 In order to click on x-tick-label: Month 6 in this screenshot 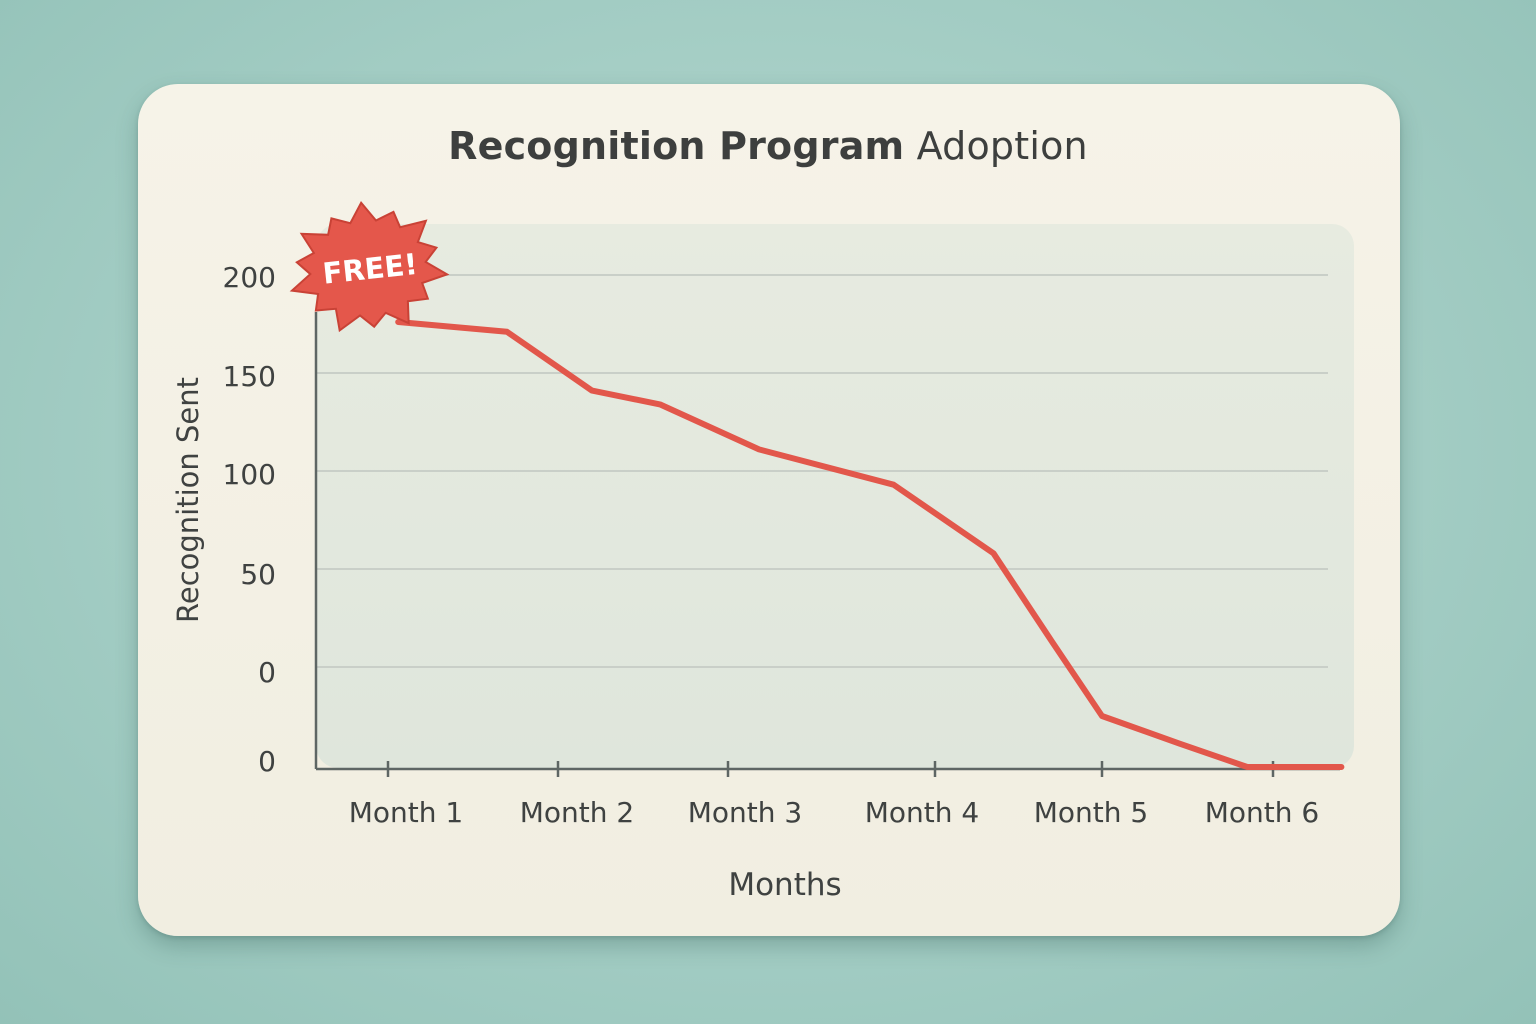, I will do `click(1262, 812)`.